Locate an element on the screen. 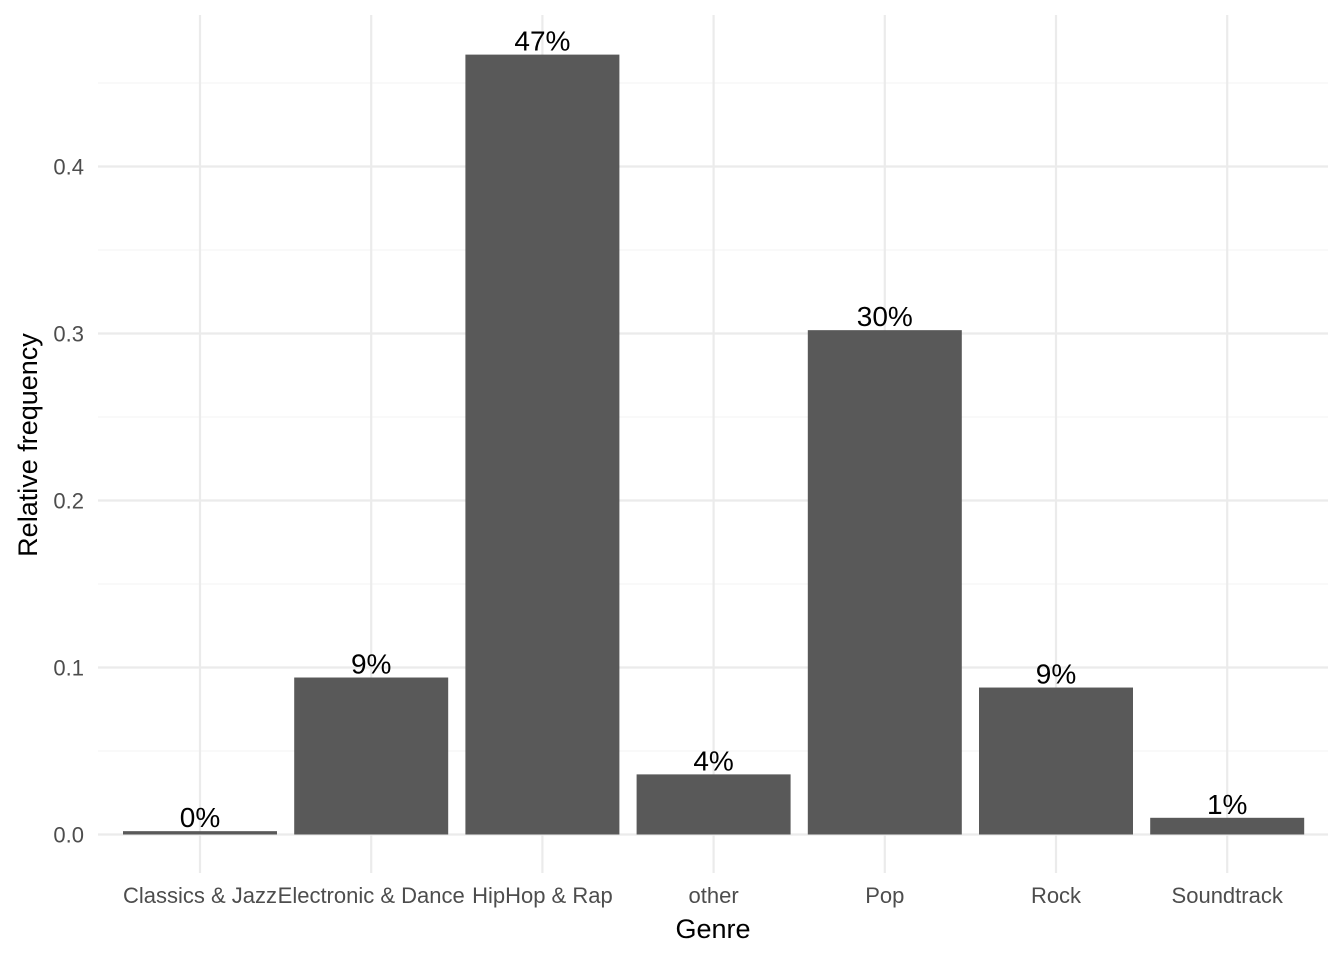  x-tick-label: other is located at coordinates (714, 895).